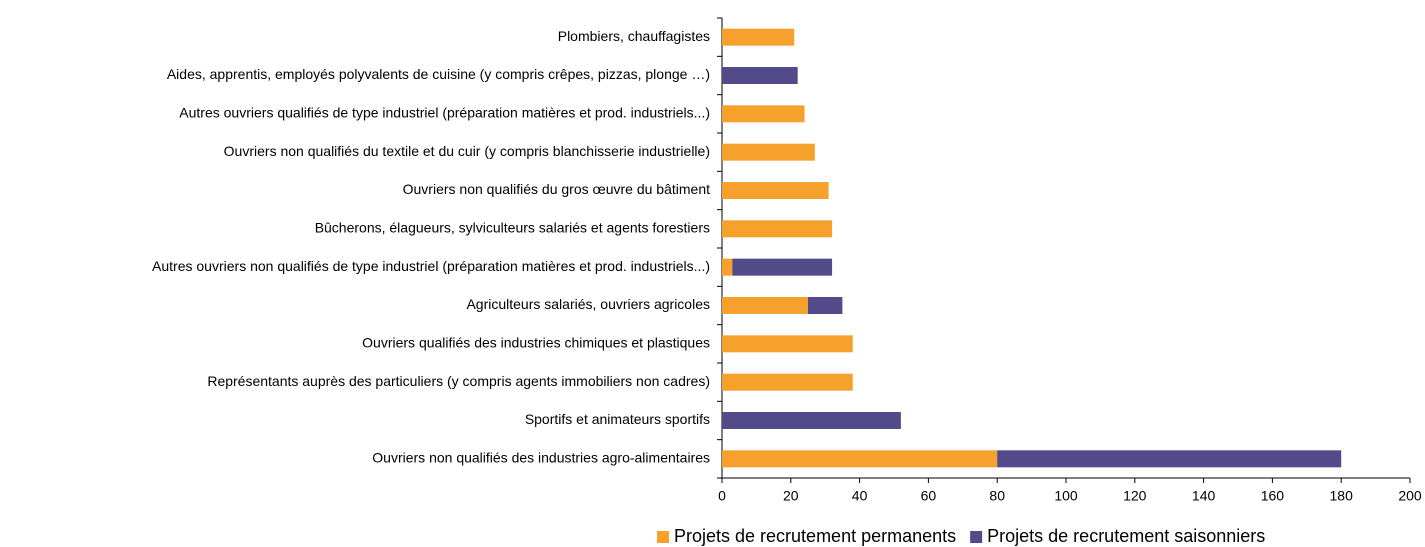  What do you see at coordinates (1135, 496) in the screenshot?
I see `x-tick-label: 120` at bounding box center [1135, 496].